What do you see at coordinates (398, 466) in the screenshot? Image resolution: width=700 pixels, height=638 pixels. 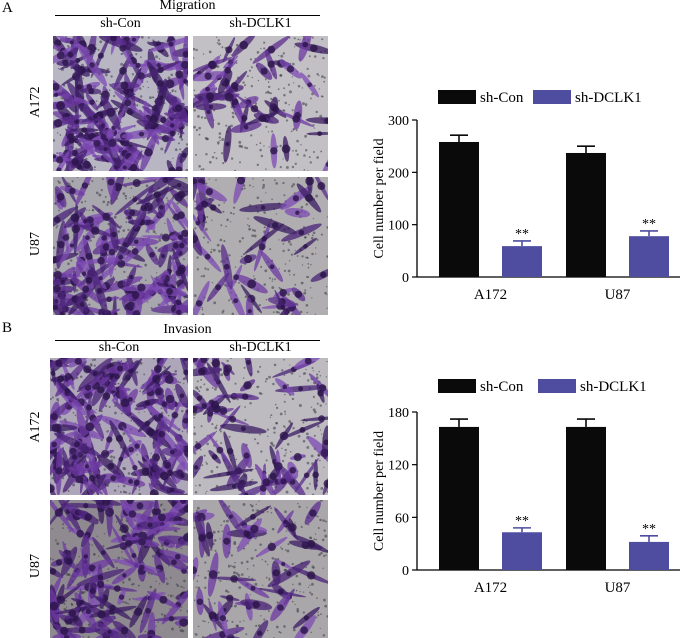 I see `y-tick-label-2: 120` at bounding box center [398, 466].